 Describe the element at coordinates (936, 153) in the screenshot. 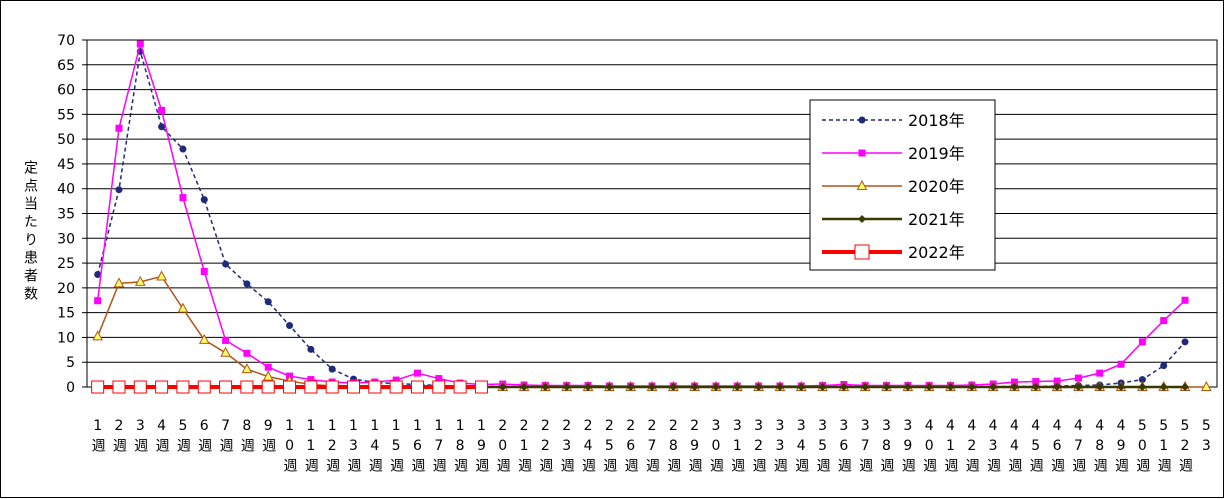

I see `legend-label: 2019年` at that location.